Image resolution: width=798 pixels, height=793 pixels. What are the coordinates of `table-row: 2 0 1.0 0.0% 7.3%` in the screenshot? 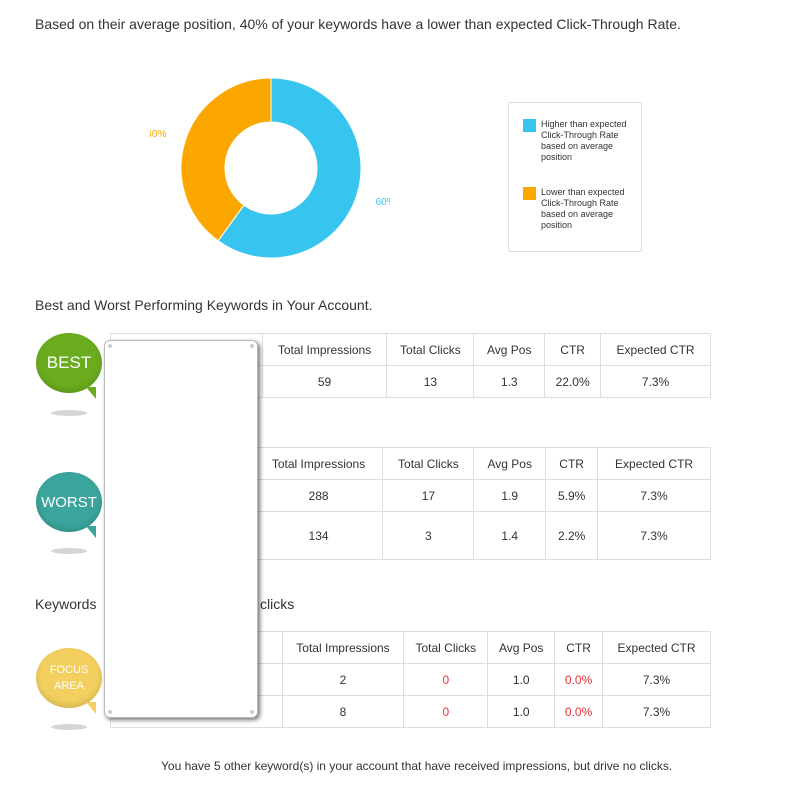 It's located at (410, 679).